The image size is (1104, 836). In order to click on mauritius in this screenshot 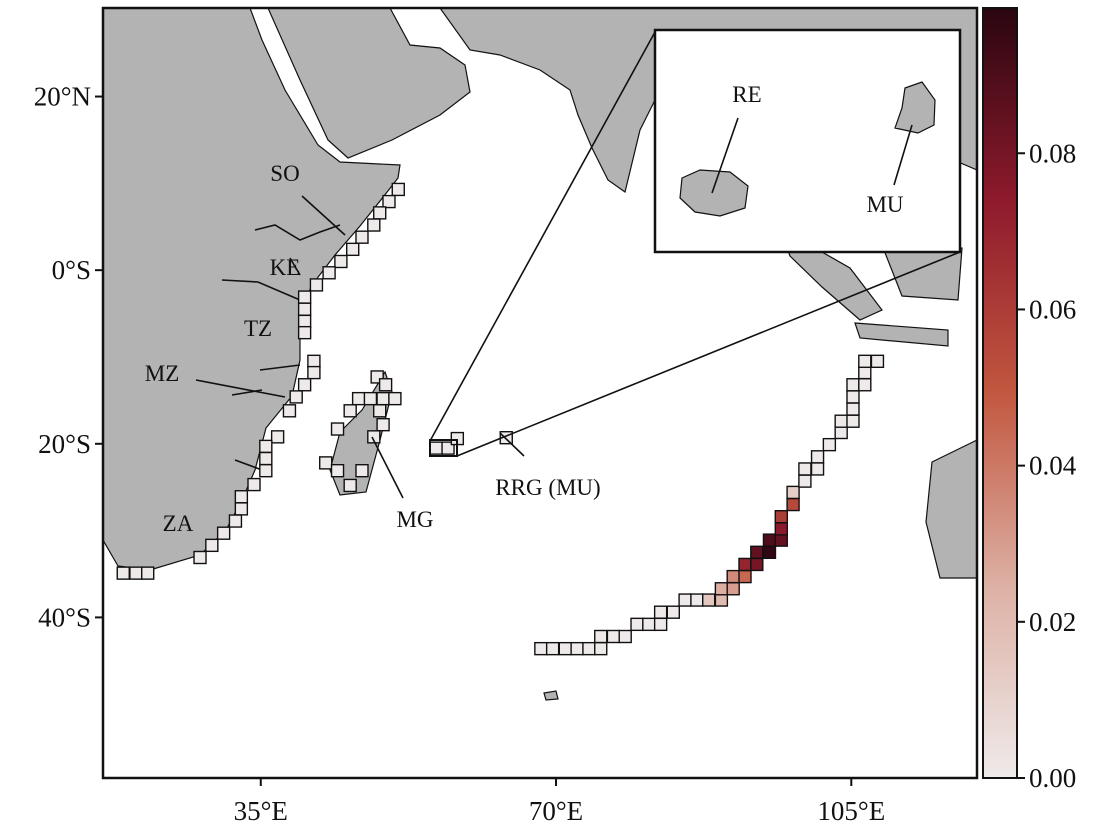, I will do `click(915, 107)`.